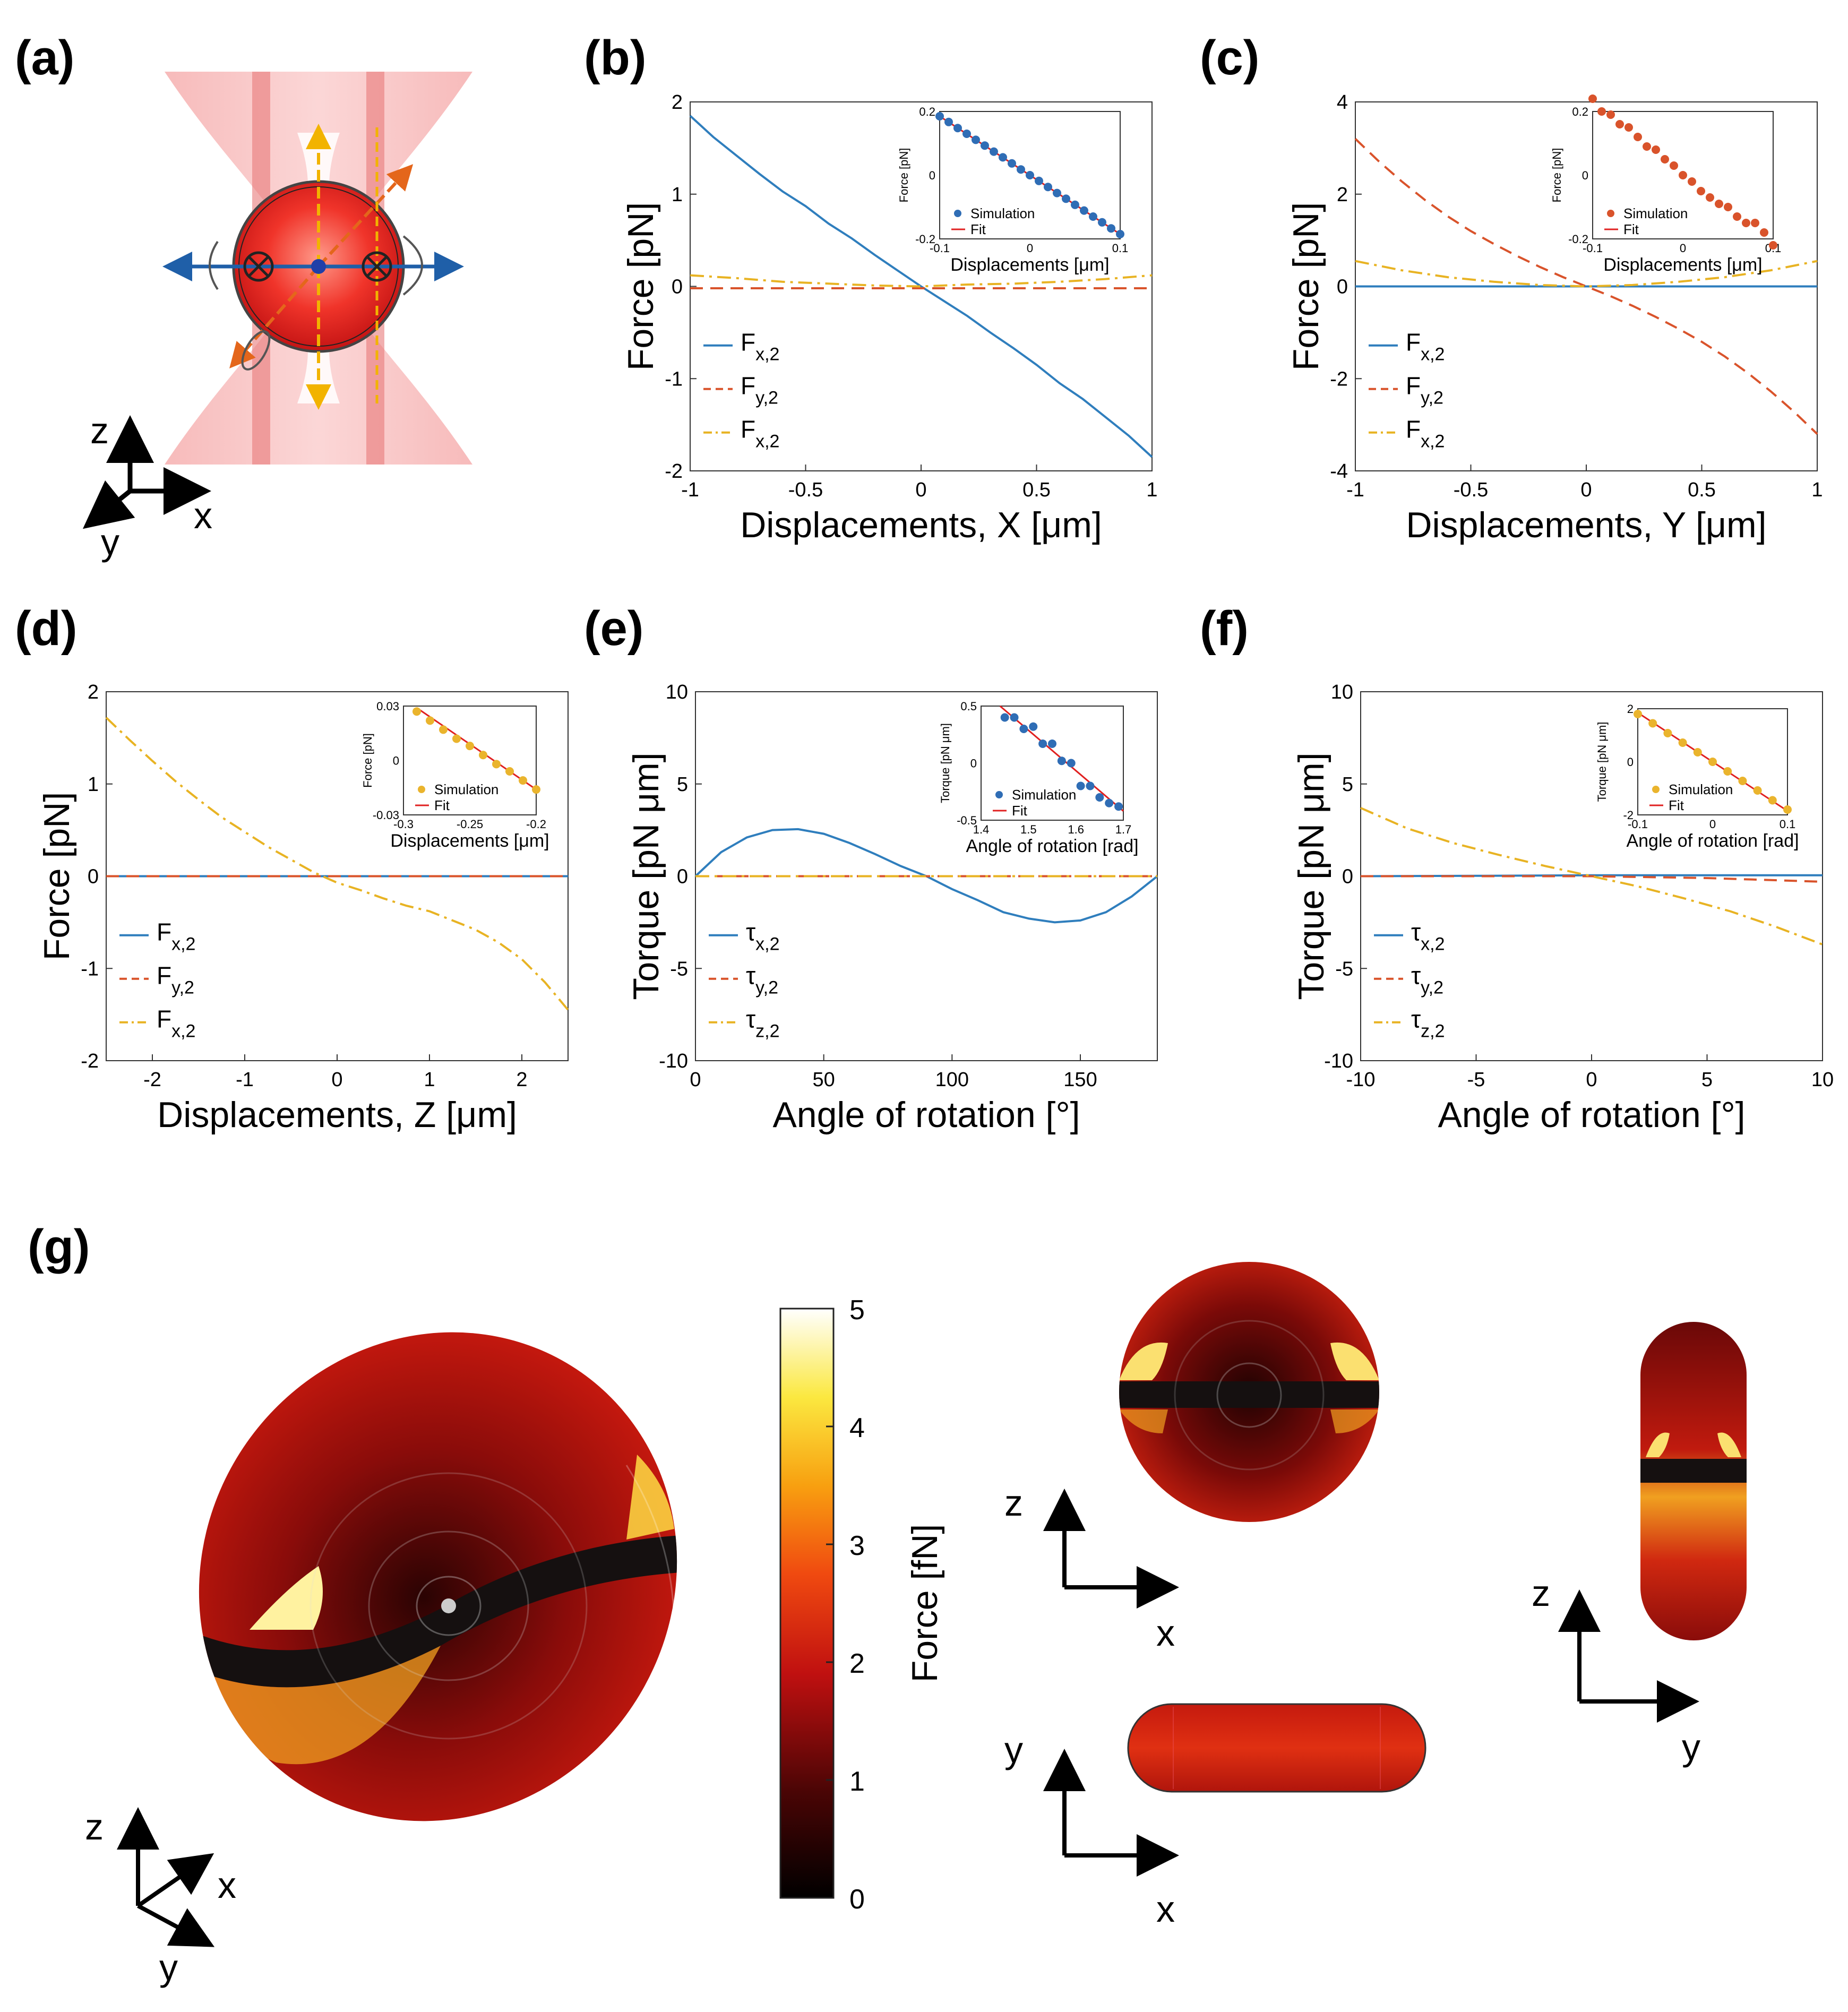 The height and width of the screenshot is (2012, 1848). What do you see at coordinates (1338, 1061) in the screenshot?
I see `y-tick-label: -10` at bounding box center [1338, 1061].